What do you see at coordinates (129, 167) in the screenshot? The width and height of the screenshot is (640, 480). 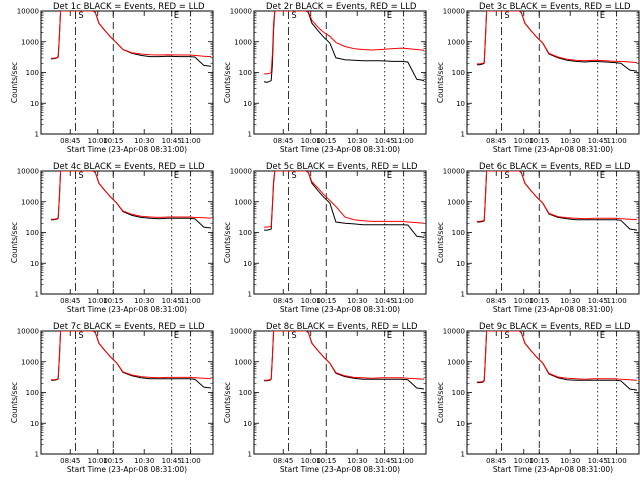 I see `plot-title: Det 4c BLACK = Events, RED = LLD` at bounding box center [129, 167].